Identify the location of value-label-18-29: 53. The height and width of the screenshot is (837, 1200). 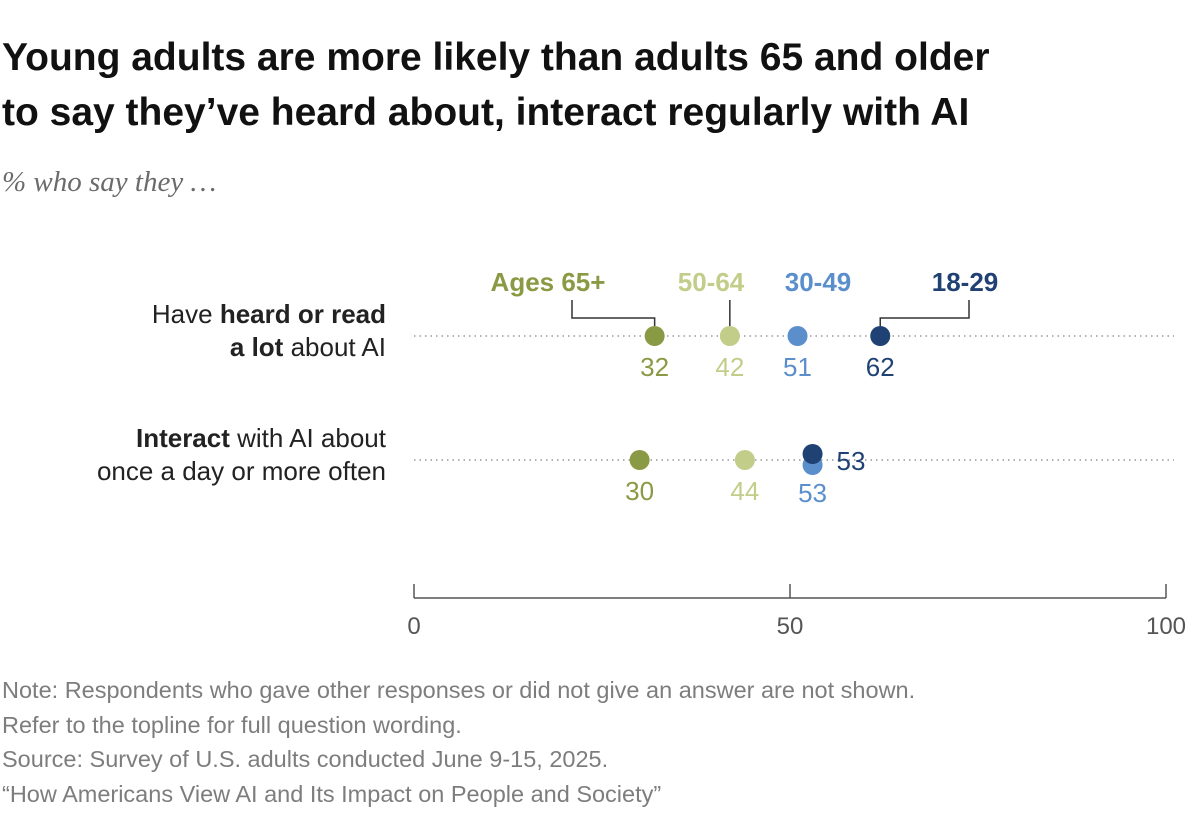
(851, 461).